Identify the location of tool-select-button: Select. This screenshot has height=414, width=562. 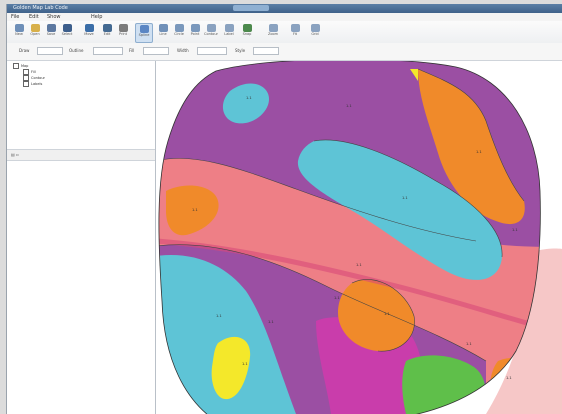
(67, 32).